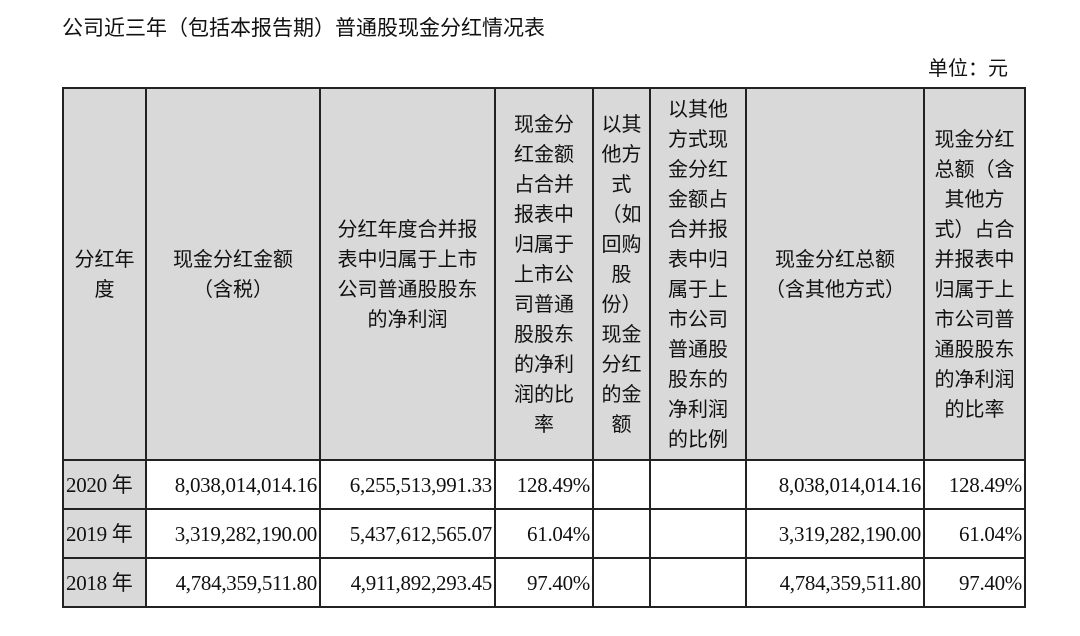 The height and width of the screenshot is (636, 1080). Describe the element at coordinates (104, 533) in the screenshot. I see `table-cell: 2019 年` at that location.